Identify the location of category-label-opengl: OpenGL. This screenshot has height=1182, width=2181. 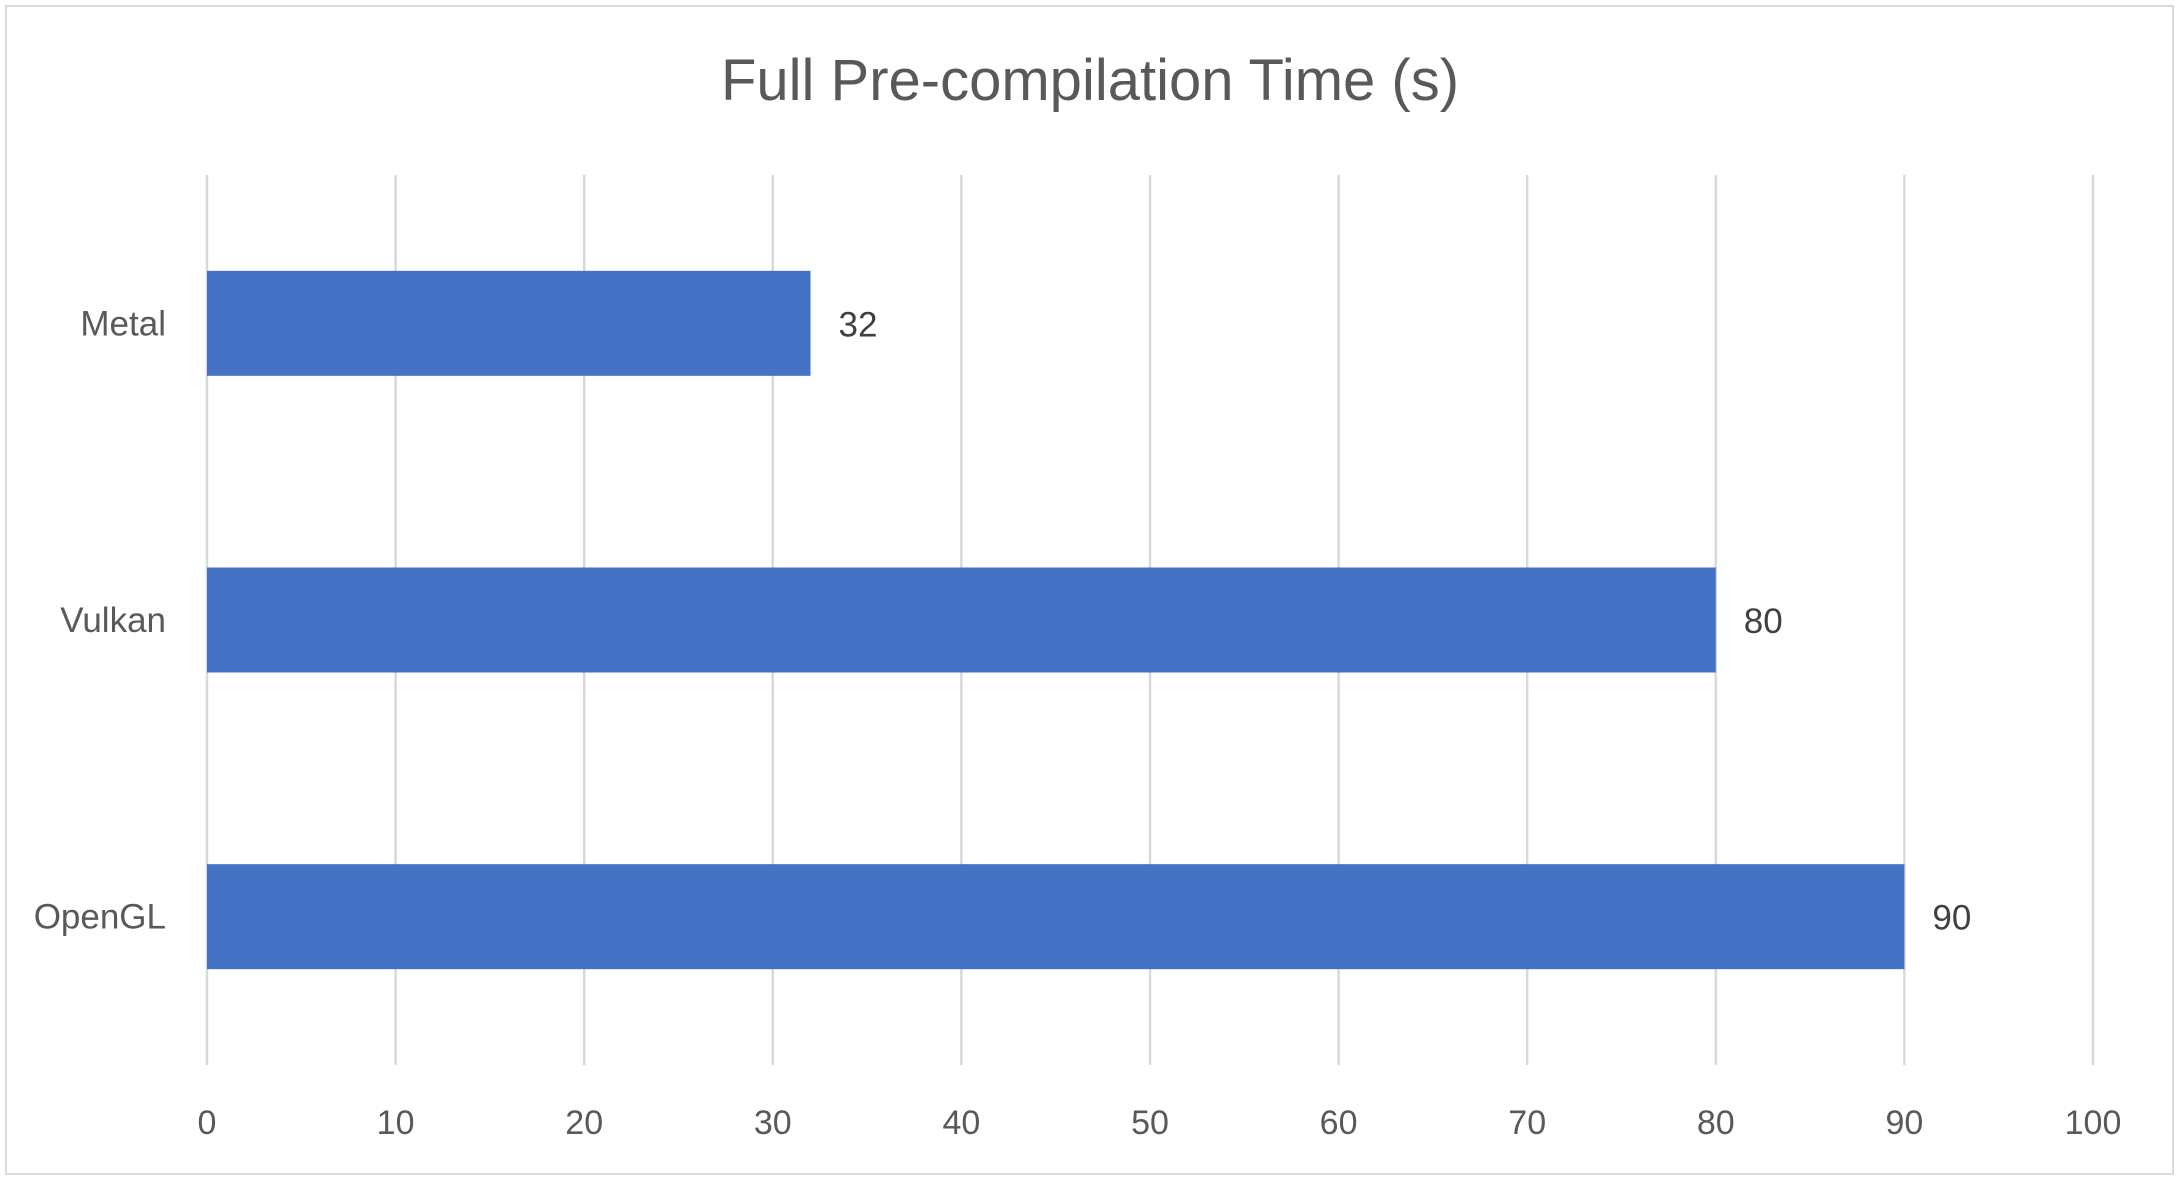
(100, 917).